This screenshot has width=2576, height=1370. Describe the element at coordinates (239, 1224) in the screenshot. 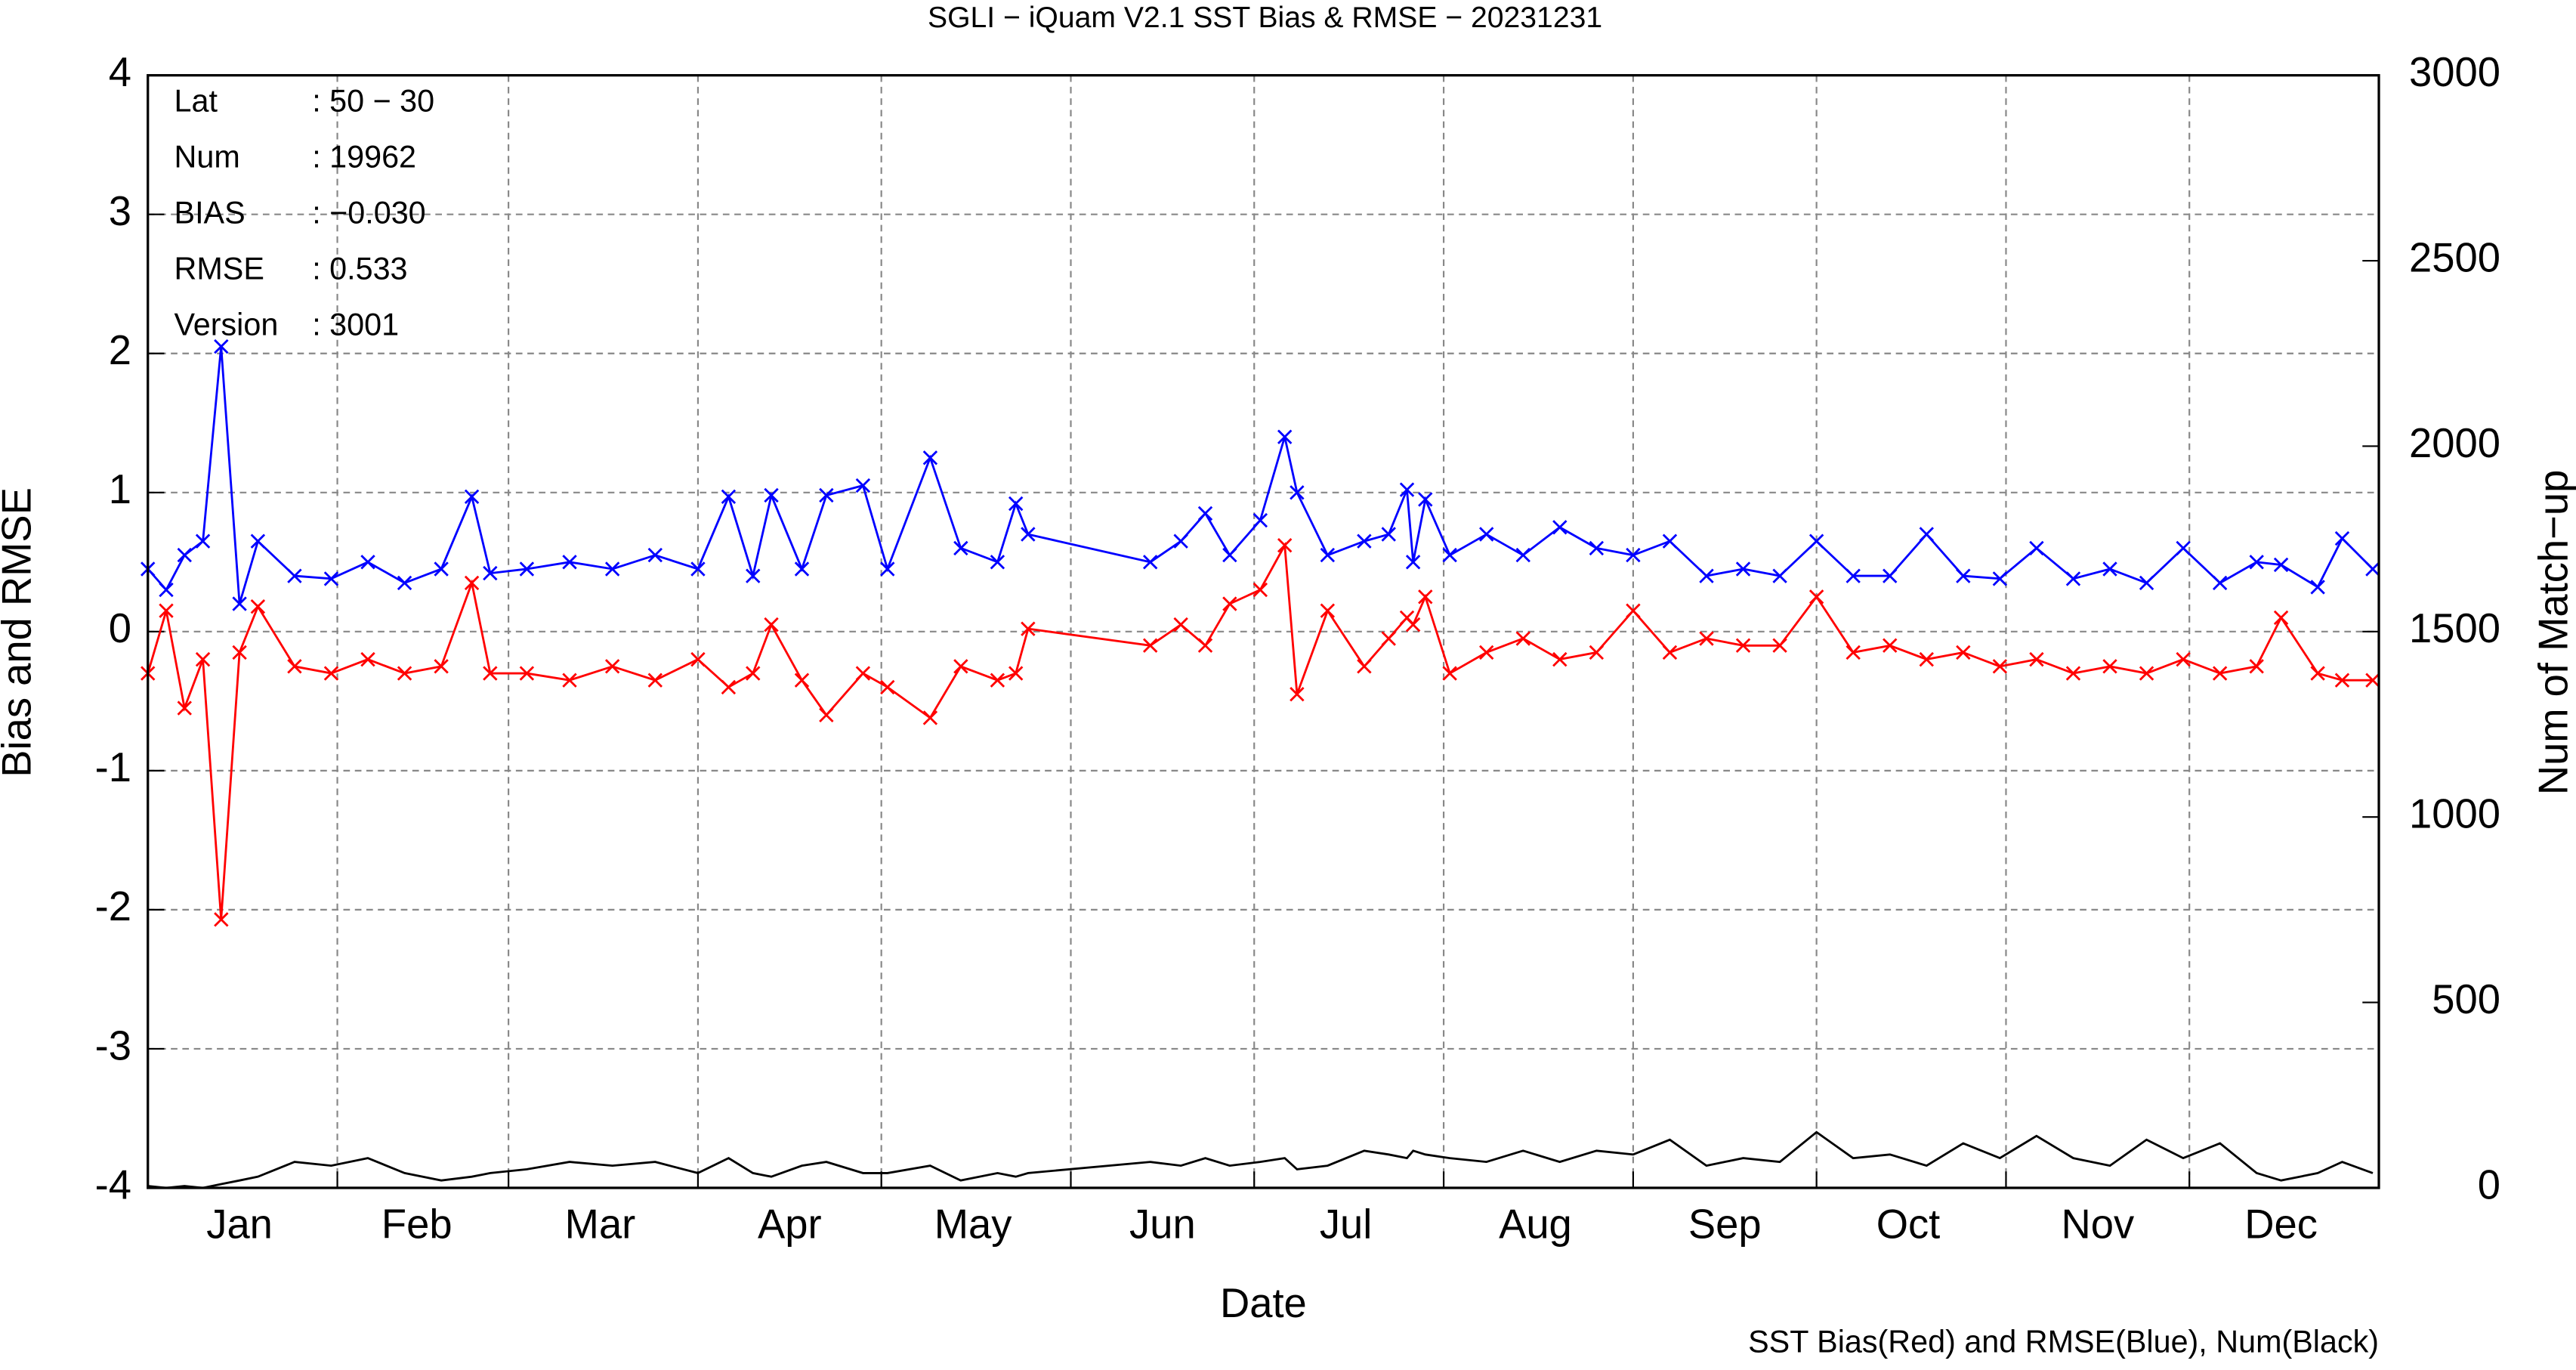

I see `x-tick-label: Jan` at that location.